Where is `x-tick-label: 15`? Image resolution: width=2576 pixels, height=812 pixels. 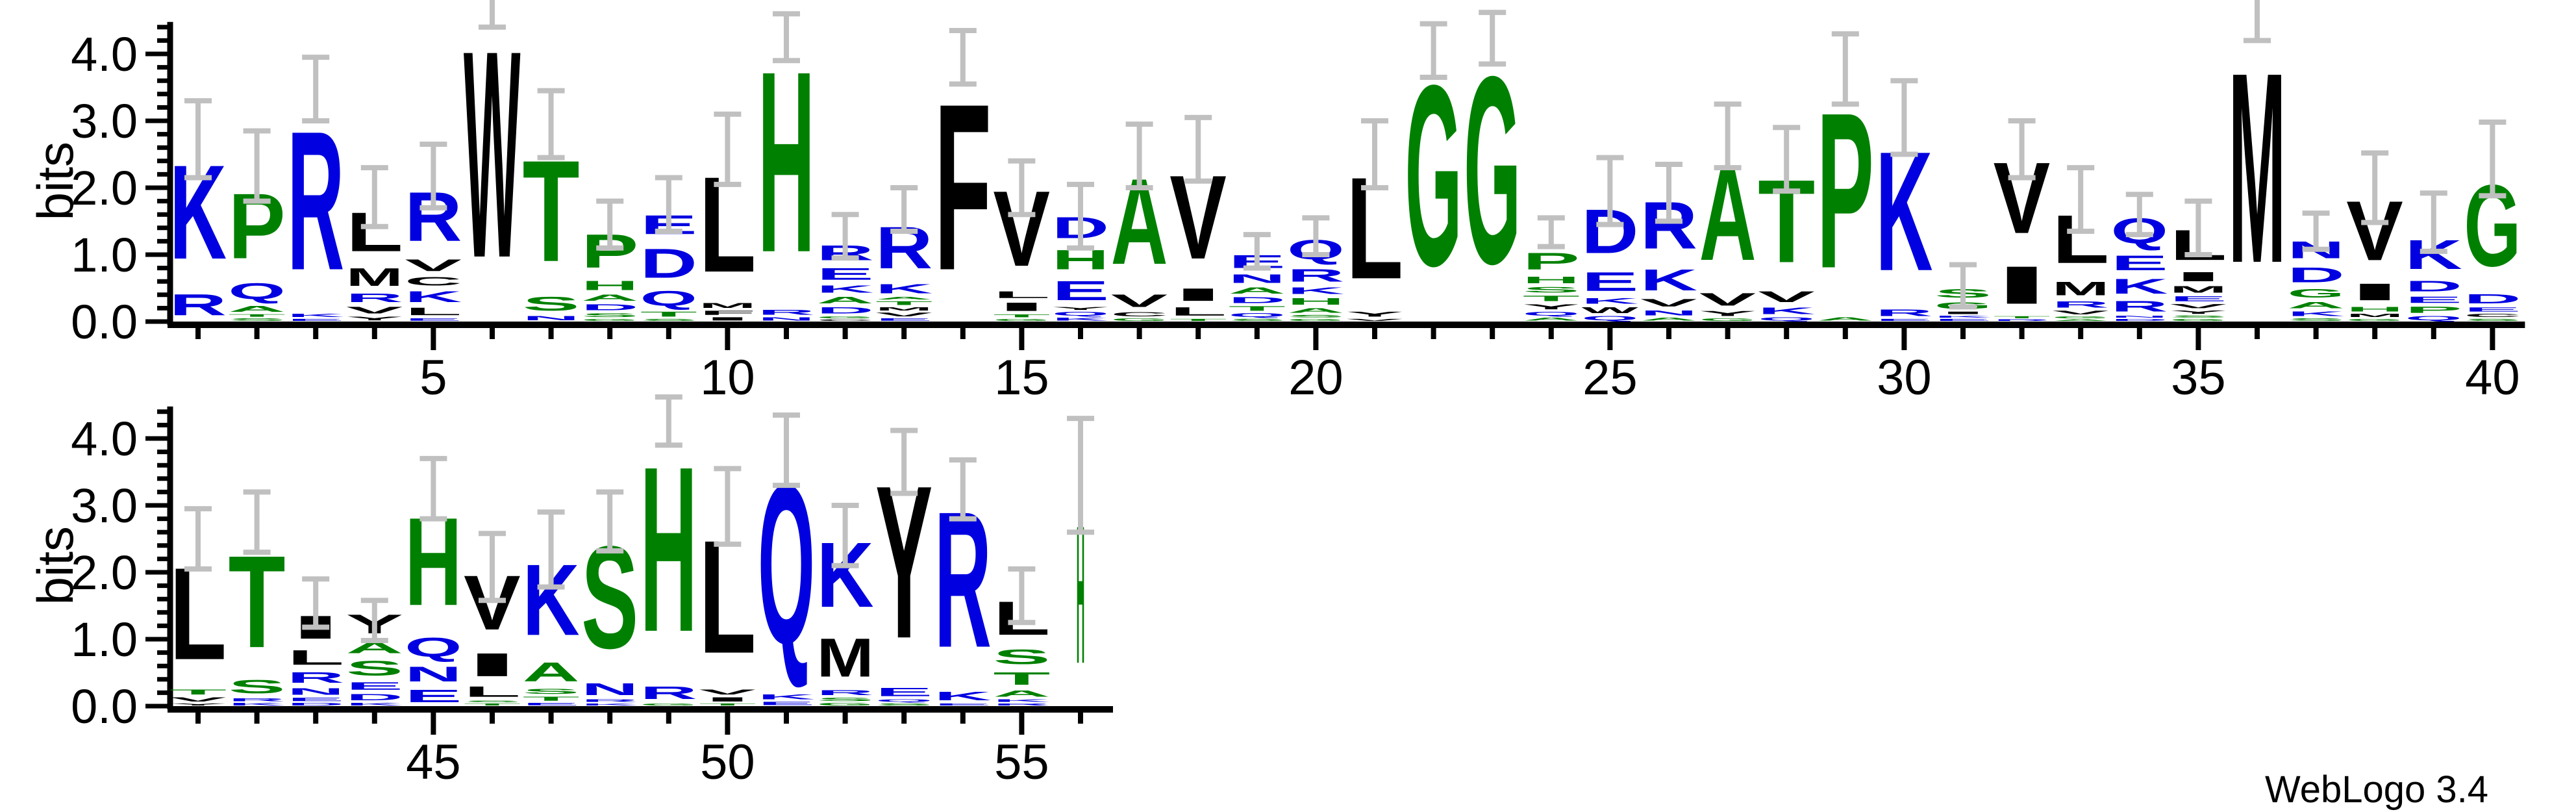
x-tick-label: 15 is located at coordinates (1021, 377).